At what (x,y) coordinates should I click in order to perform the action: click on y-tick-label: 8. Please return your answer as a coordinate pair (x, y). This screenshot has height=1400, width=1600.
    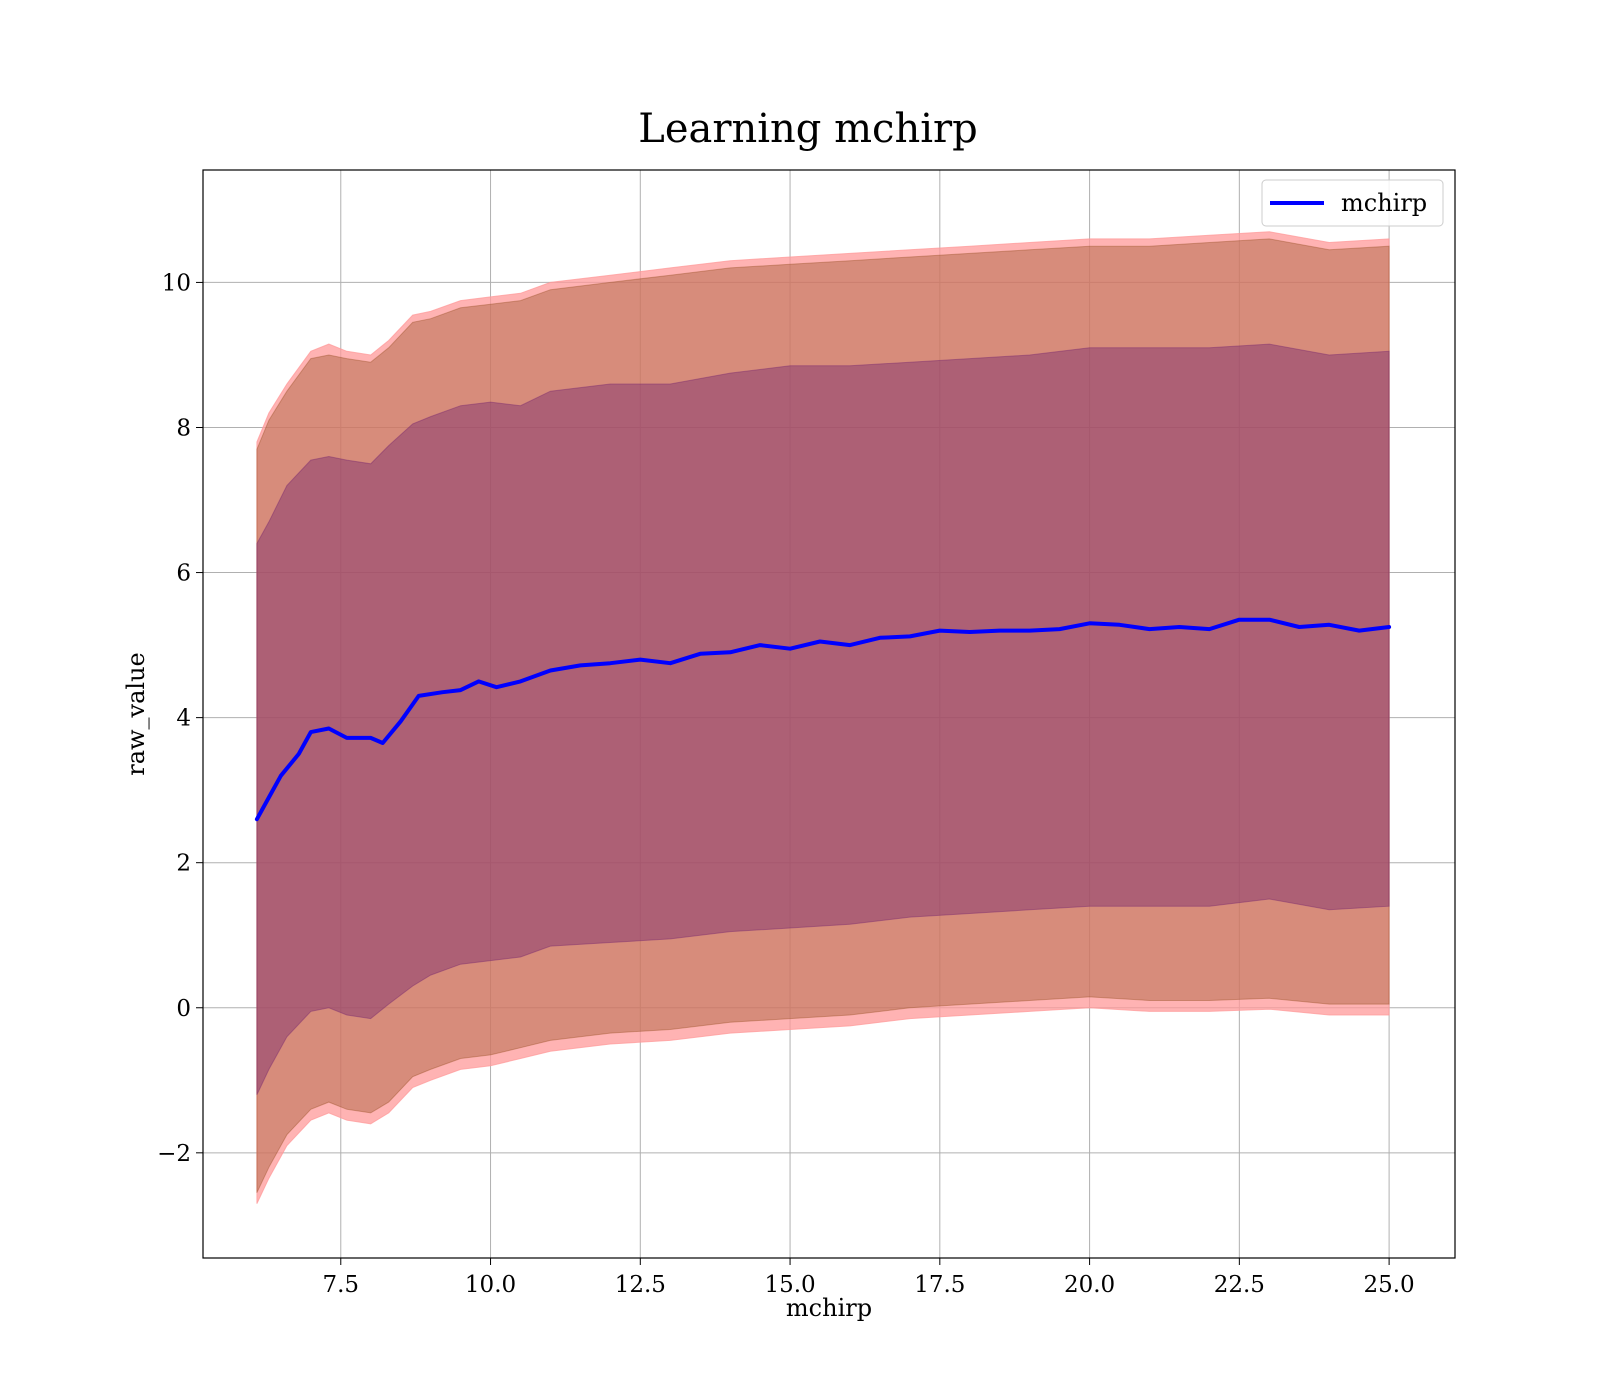
    Looking at the image, I should click on (183, 428).